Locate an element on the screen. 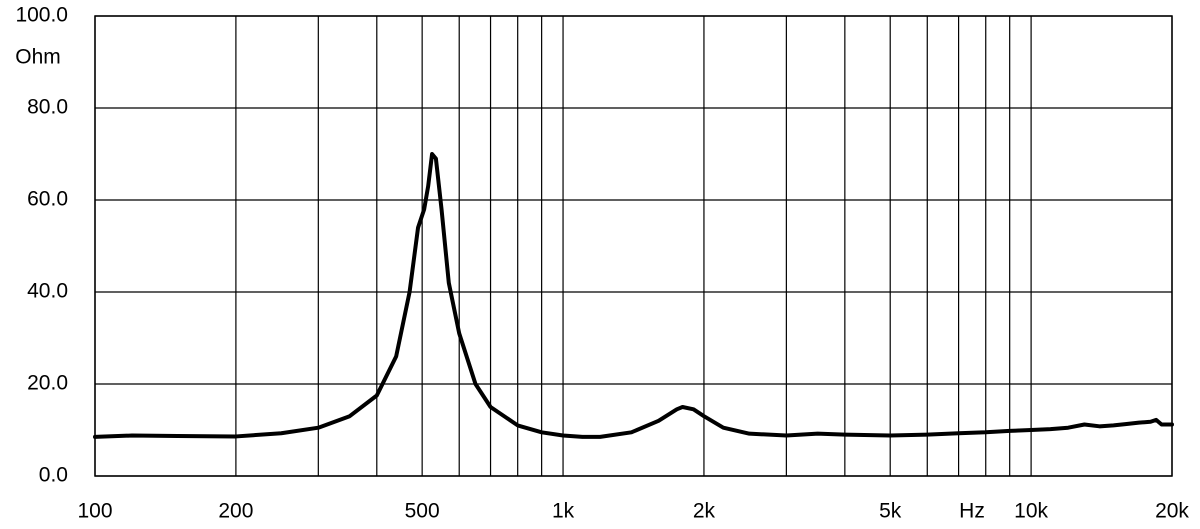  y-tick-label: 100.0 is located at coordinates (41, 15).